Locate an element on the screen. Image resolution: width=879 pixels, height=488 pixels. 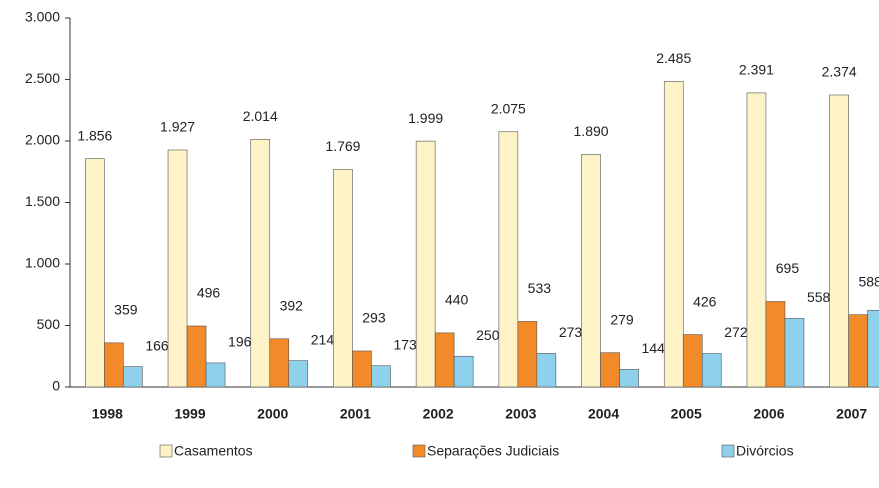
legend-label: Divórcios is located at coordinates (765, 451).